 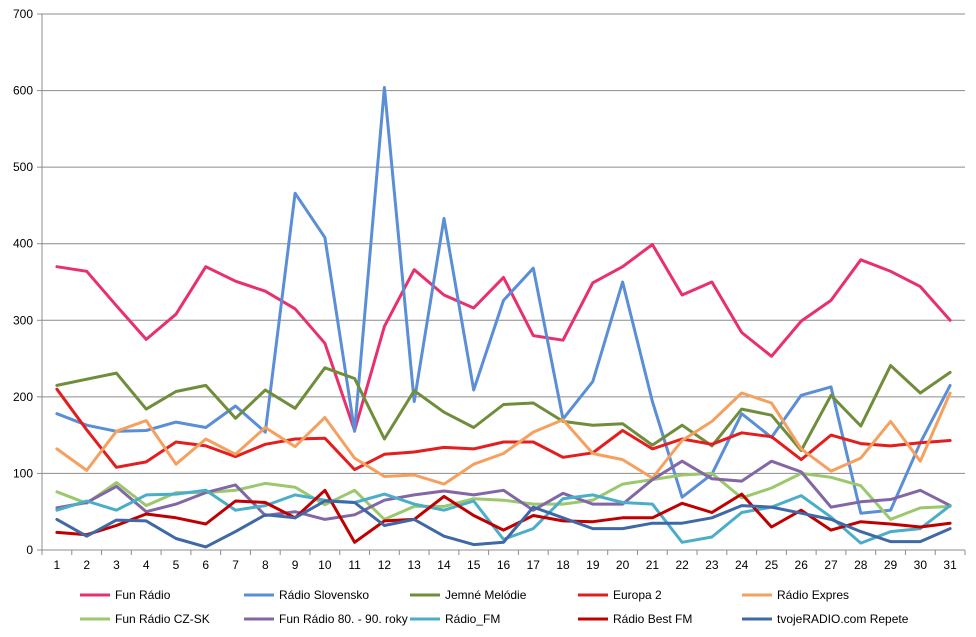 I want to click on x-tick-label: 28, so click(x=861, y=565).